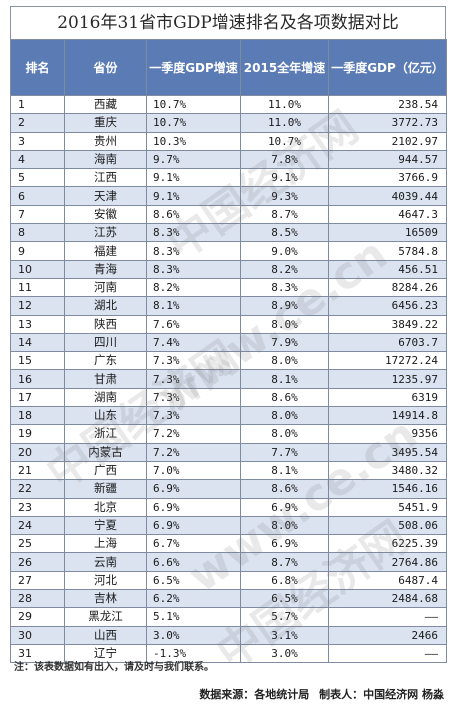  I want to click on table-row: 22 新疆 6.9% 8.6% 1546.16, so click(228, 489).